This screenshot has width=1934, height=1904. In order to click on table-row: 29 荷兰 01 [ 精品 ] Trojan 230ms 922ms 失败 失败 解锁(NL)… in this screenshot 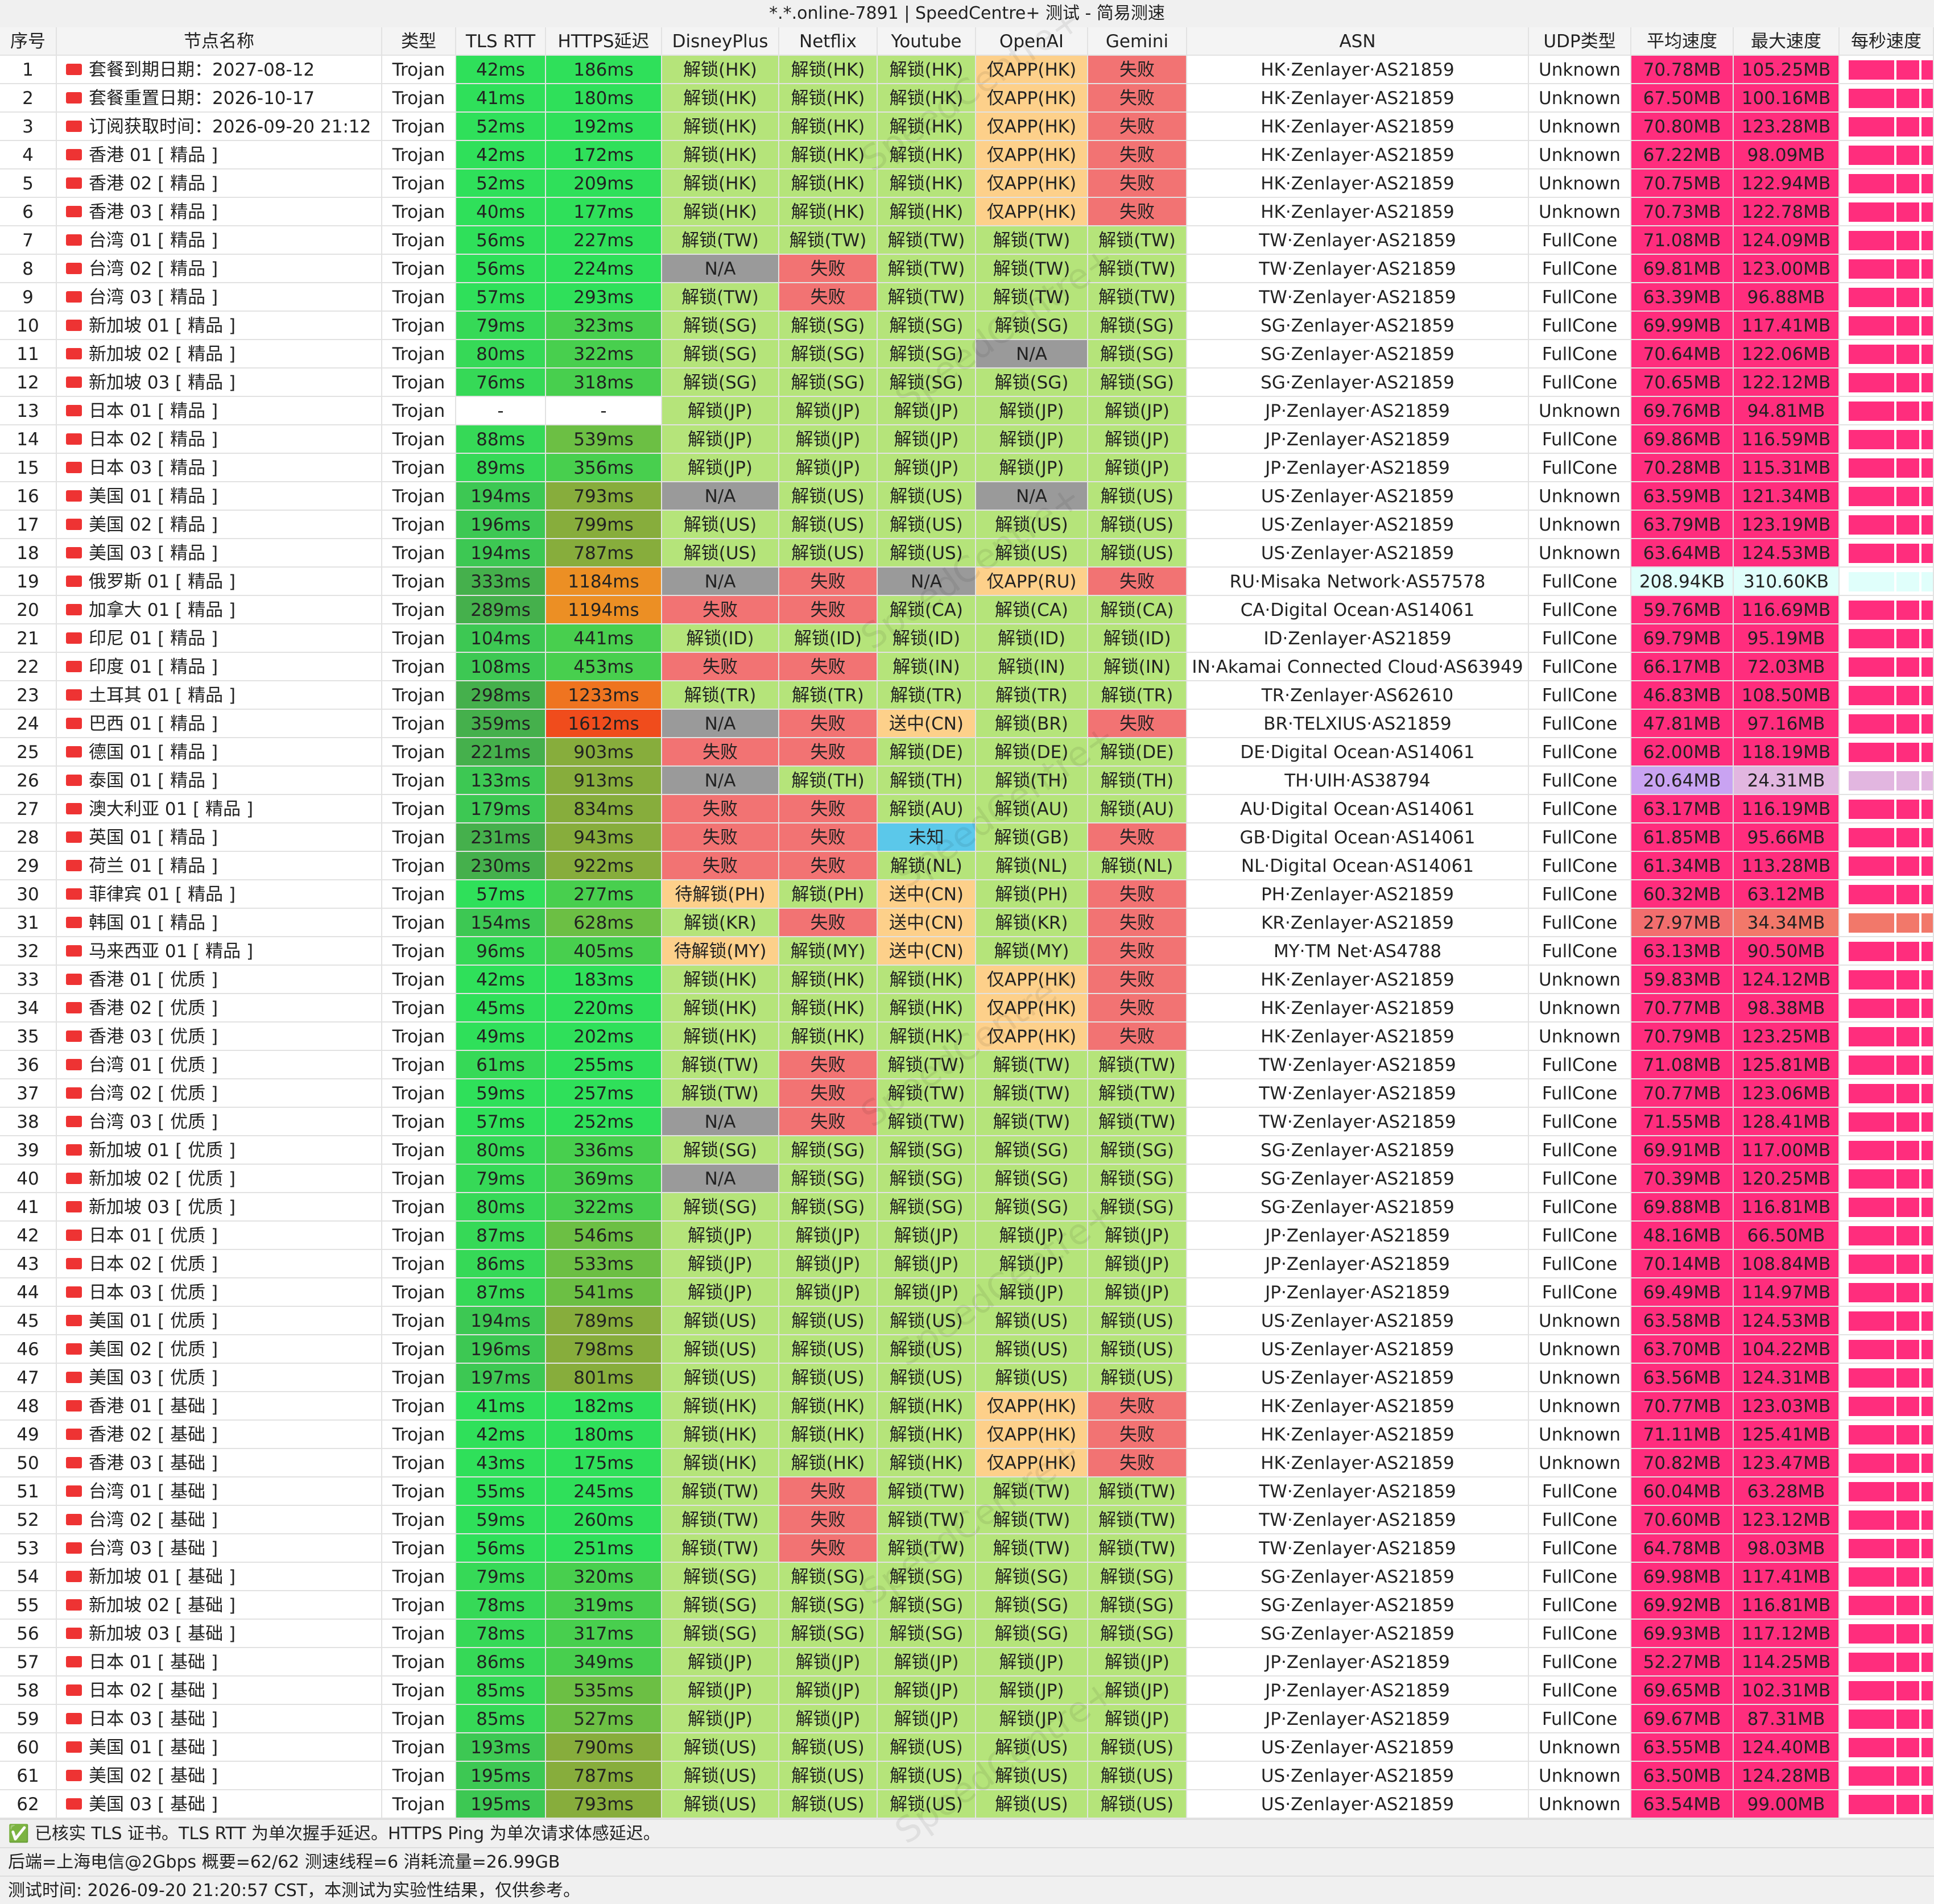, I will do `click(967, 866)`.